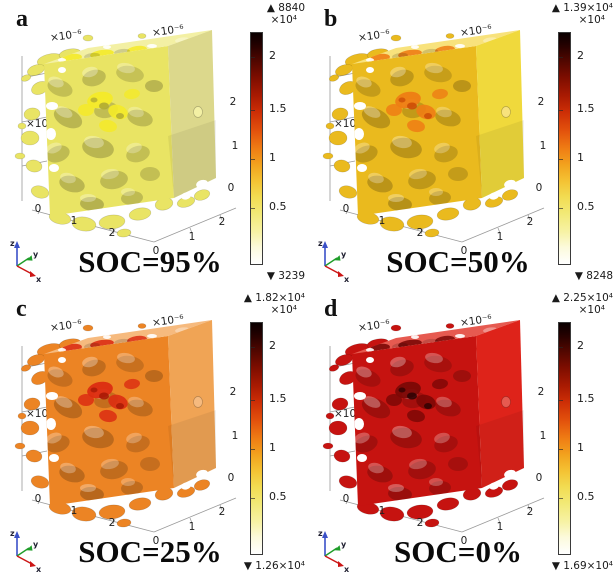 The image size is (615, 580). I want to click on colorbar: ▲ 1.39×10⁴ ×10⁴ 2 1.5 1 0.5 ▼ 8248, so click(582, 145).